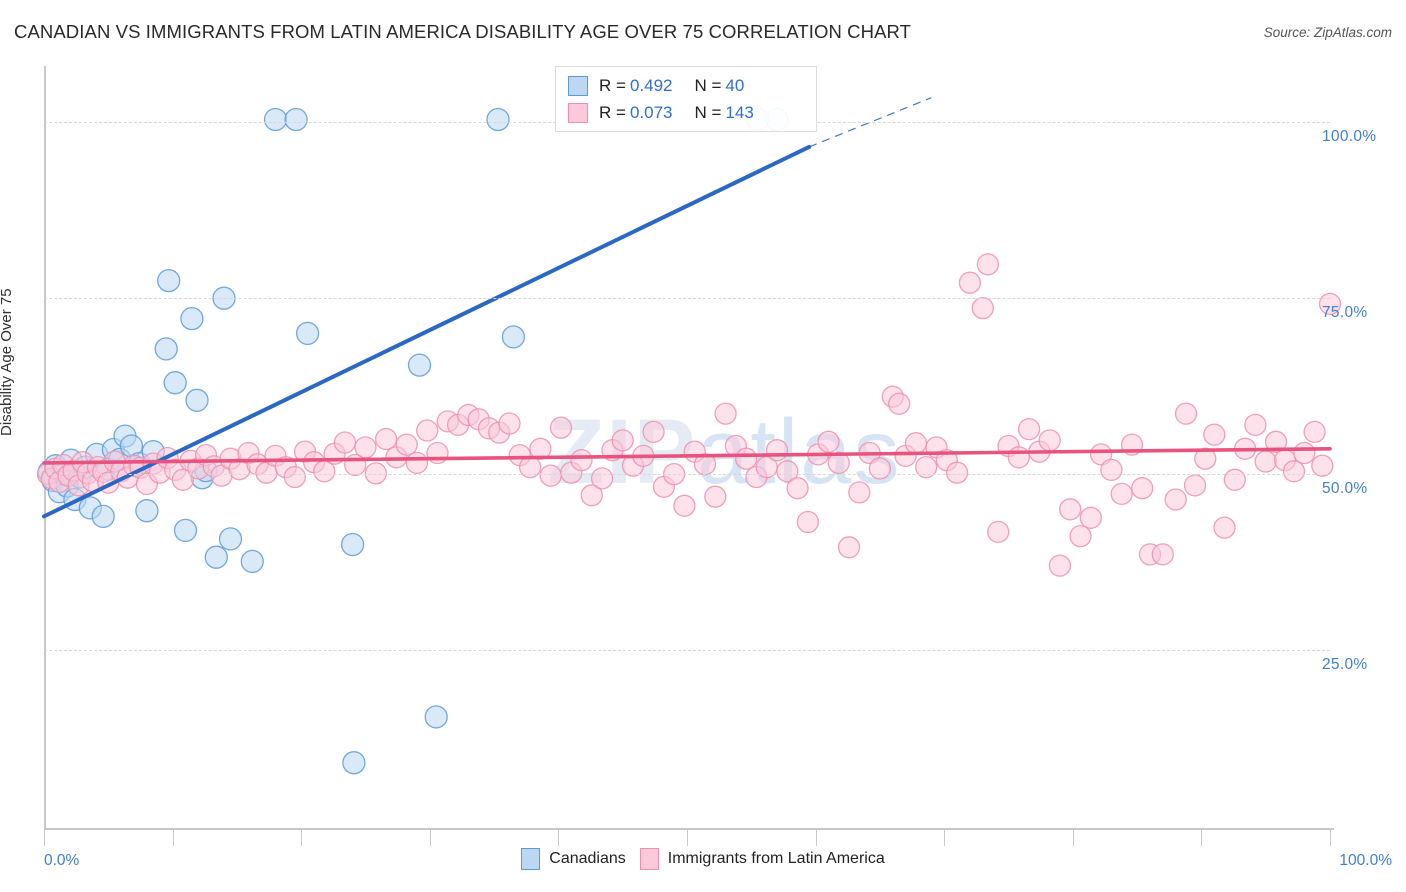  Describe the element at coordinates (1345, 665) in the screenshot. I see `y-tick-label-250: 25.0%` at that location.